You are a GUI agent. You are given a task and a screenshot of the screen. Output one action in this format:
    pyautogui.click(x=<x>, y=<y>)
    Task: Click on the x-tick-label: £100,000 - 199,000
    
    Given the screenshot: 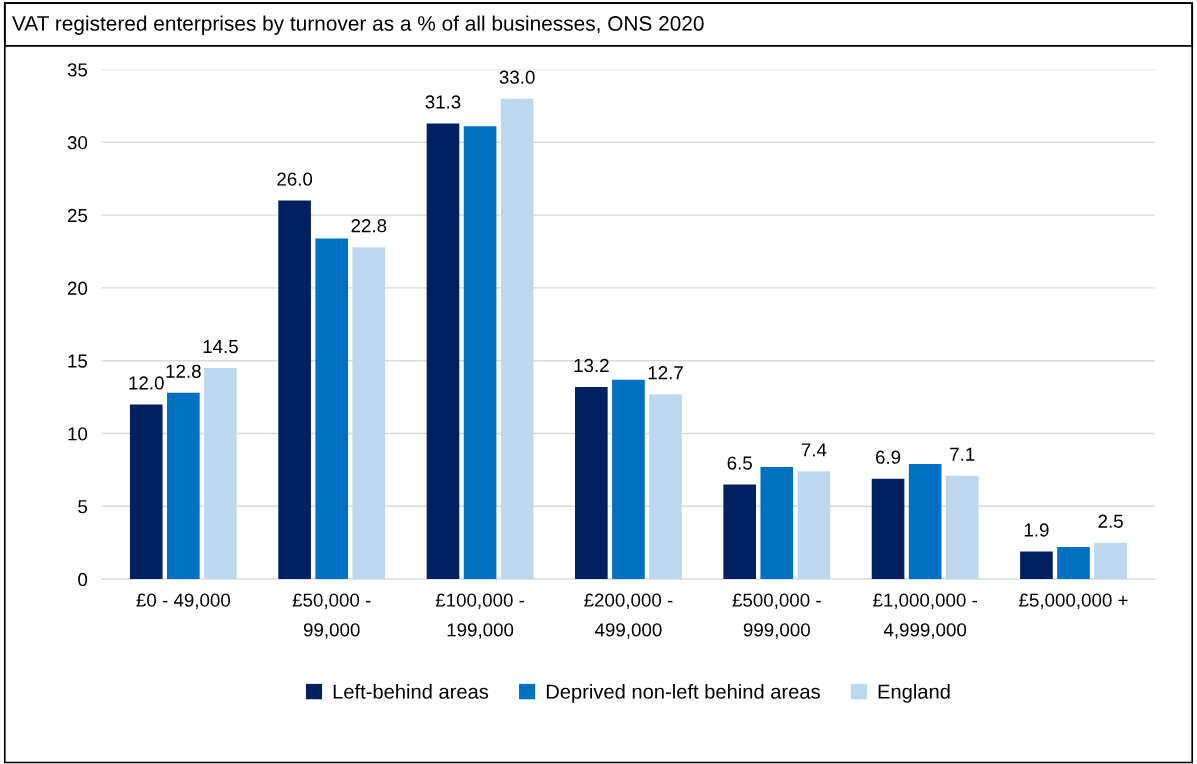 What is the action you would take?
    pyautogui.click(x=480, y=616)
    